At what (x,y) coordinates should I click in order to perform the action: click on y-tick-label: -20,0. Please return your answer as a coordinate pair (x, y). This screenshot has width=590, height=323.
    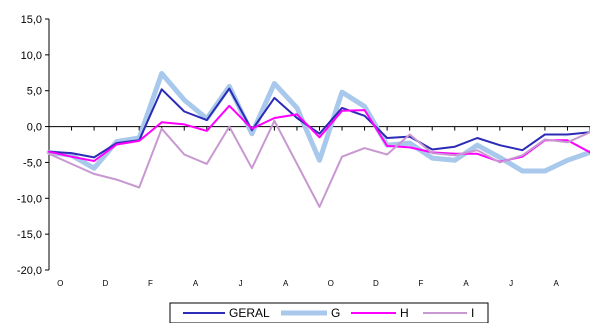
    Looking at the image, I should click on (29, 271).